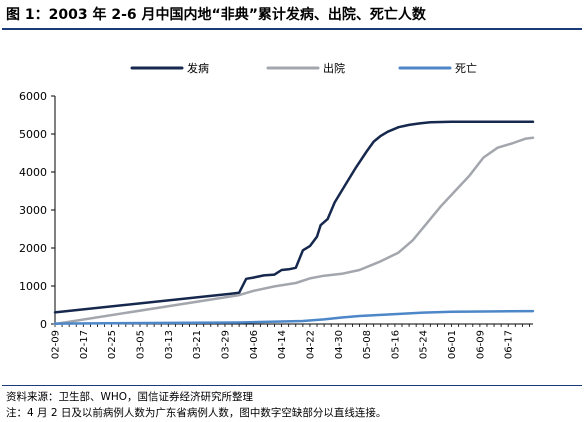 The image size is (584, 422). What do you see at coordinates (216, 15) in the screenshot?
I see `figure-title: 图 1：2003 年 2-6 月中国内地“非典”累计发病、出院、死亡人数` at bounding box center [216, 15].